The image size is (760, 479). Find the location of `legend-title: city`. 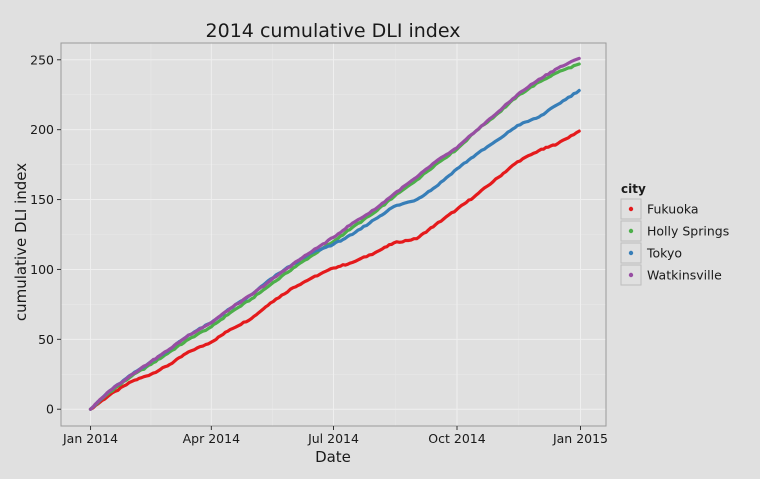

legend-title: city is located at coordinates (633, 189).